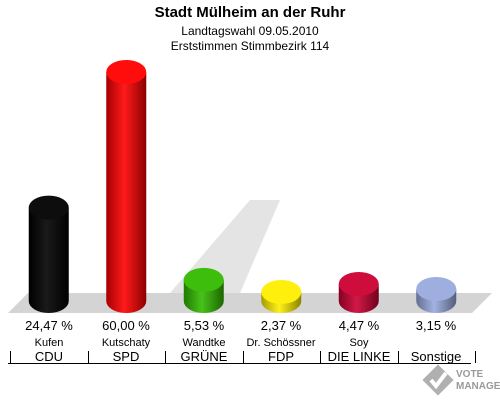 This screenshot has width=500, height=401. What do you see at coordinates (281, 296) in the screenshot?
I see `bar-fdp` at bounding box center [281, 296].